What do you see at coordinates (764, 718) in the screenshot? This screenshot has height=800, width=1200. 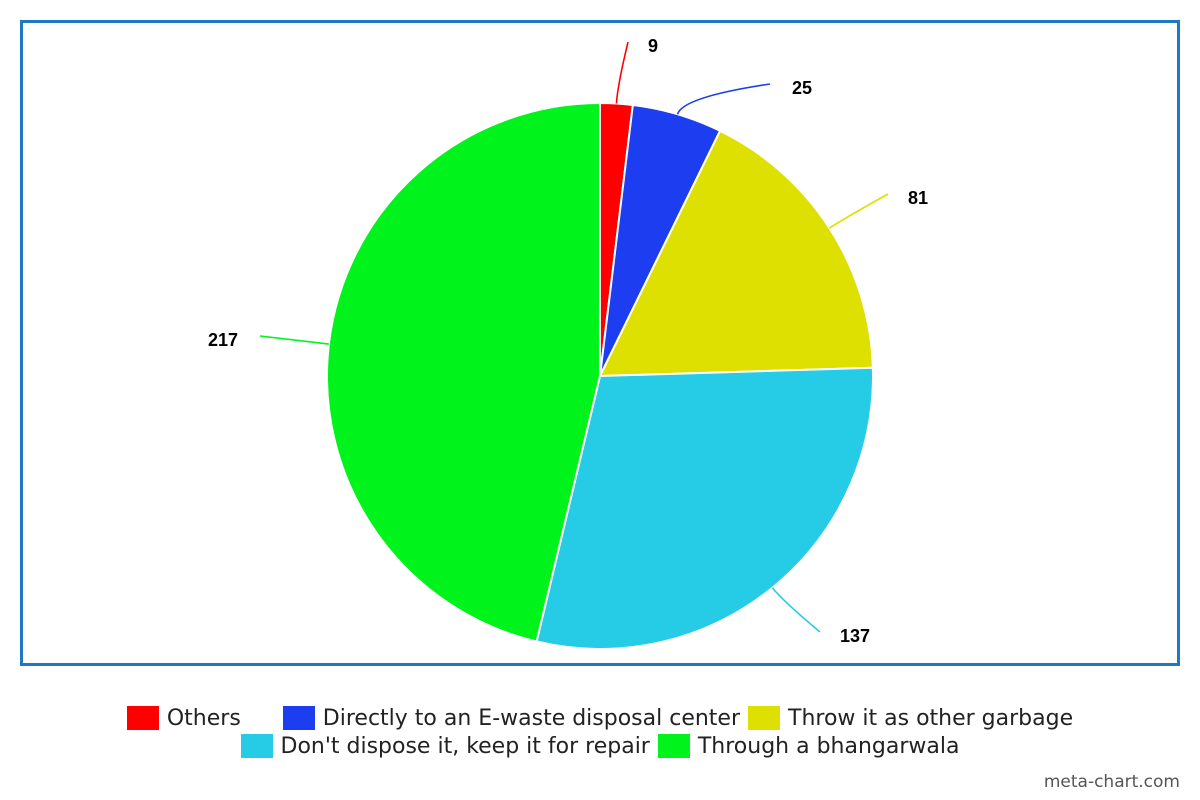 I see `legend-swatch-other-garbage` at bounding box center [764, 718].